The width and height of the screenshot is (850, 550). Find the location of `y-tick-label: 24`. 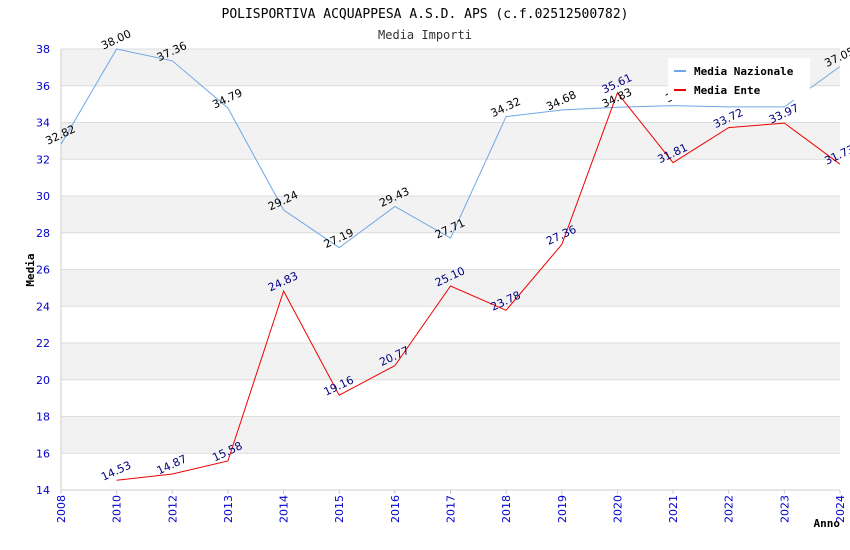

y-tick-label: 24 is located at coordinates (43, 306).